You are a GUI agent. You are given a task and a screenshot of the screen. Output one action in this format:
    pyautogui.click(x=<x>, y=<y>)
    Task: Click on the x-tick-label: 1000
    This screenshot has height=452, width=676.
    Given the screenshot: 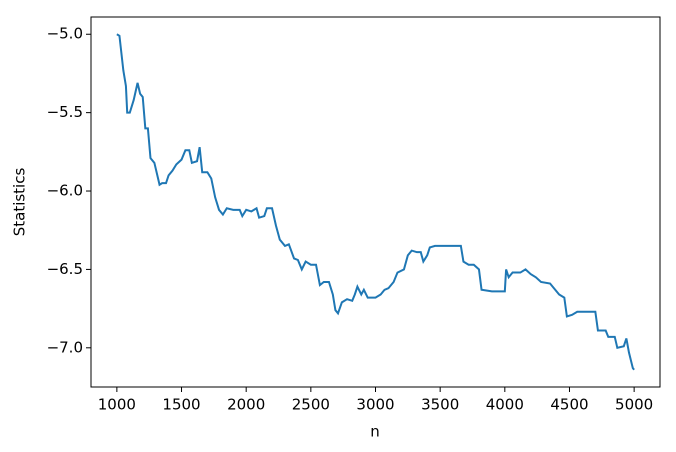 What is the action you would take?
    pyautogui.click(x=117, y=405)
    